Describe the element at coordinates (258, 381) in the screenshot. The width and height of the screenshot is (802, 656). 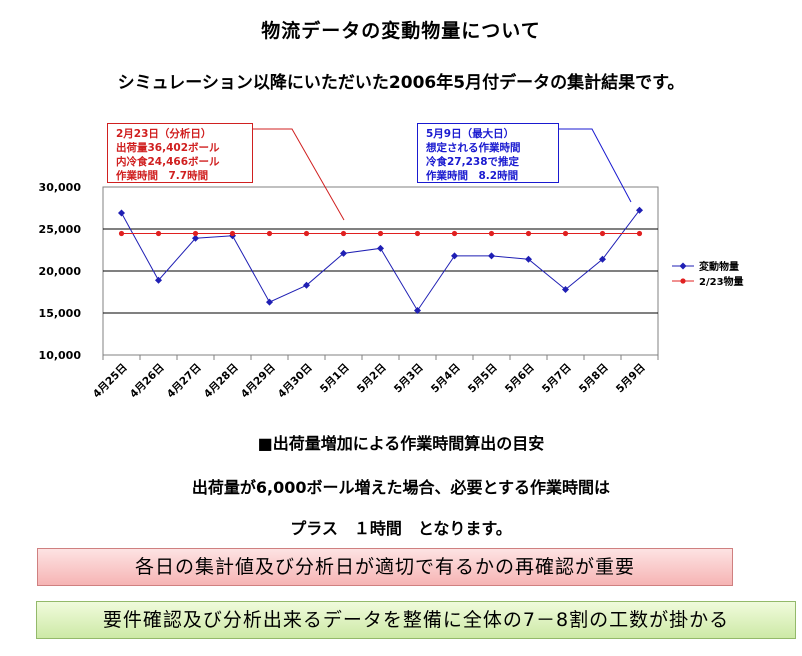
I see `x-tick-label: 4月29日` at that location.